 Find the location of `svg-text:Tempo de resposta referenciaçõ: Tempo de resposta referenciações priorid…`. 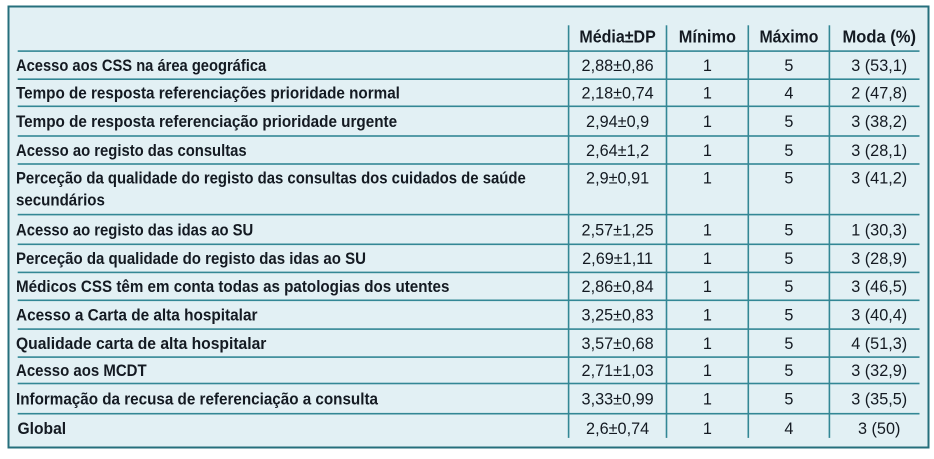

svg-text:Tempo de resposta referenciaçõ: Tempo de resposta referenciações priorid… is located at coordinates (208, 93).